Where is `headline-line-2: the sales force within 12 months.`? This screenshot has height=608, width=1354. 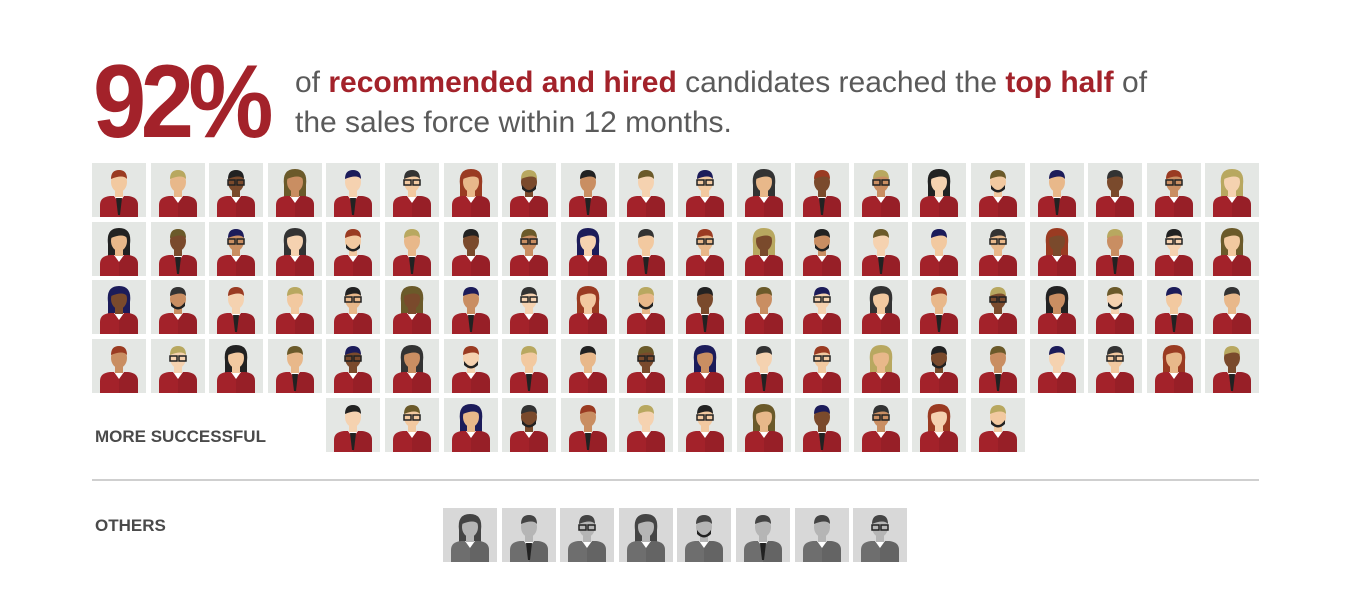 headline-line-2: the sales force within 12 months. is located at coordinates (513, 122).